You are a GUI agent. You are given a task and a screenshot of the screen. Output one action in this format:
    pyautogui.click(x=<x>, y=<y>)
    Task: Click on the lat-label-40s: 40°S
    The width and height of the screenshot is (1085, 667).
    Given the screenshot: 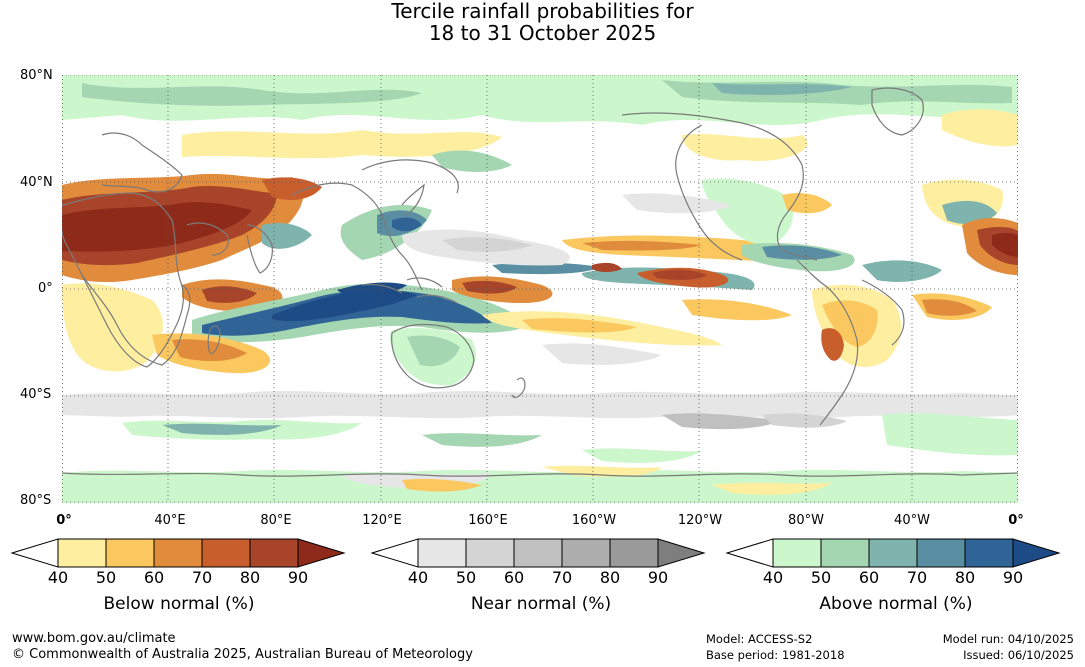 What is the action you would take?
    pyautogui.click(x=36, y=394)
    